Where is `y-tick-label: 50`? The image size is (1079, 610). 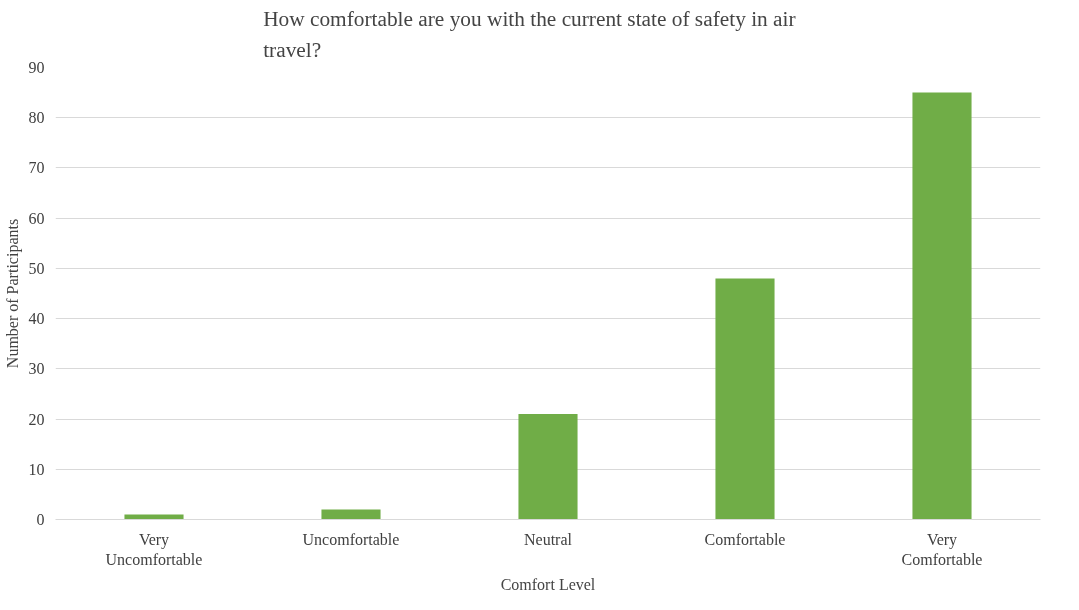
y-tick-label: 50 is located at coordinates (36, 268).